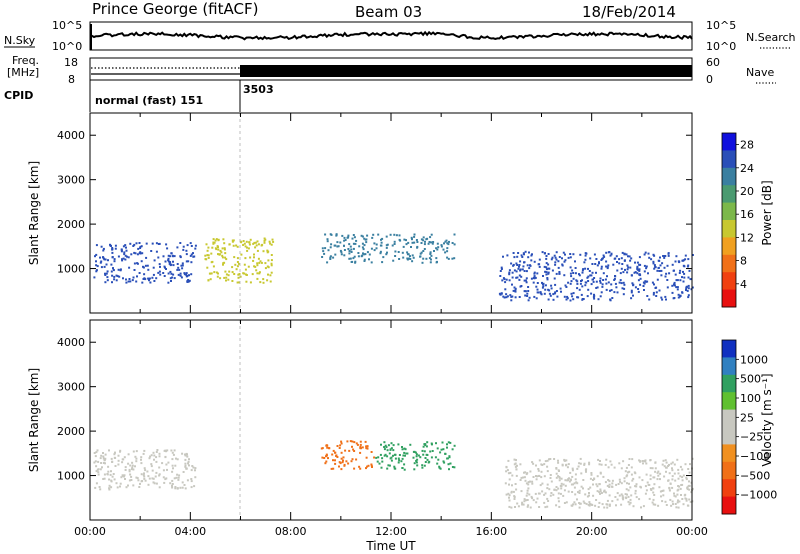 The width and height of the screenshot is (800, 554). Describe the element at coordinates (709, 79) in the screenshot. I see `freq-right-tick-bottom: 0` at that location.